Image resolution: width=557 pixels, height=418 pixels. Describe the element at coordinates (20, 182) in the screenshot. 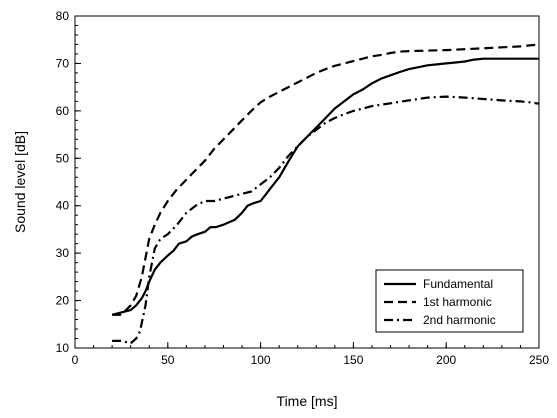

I see `y-axis-label: Sound level [dB]` at that location.